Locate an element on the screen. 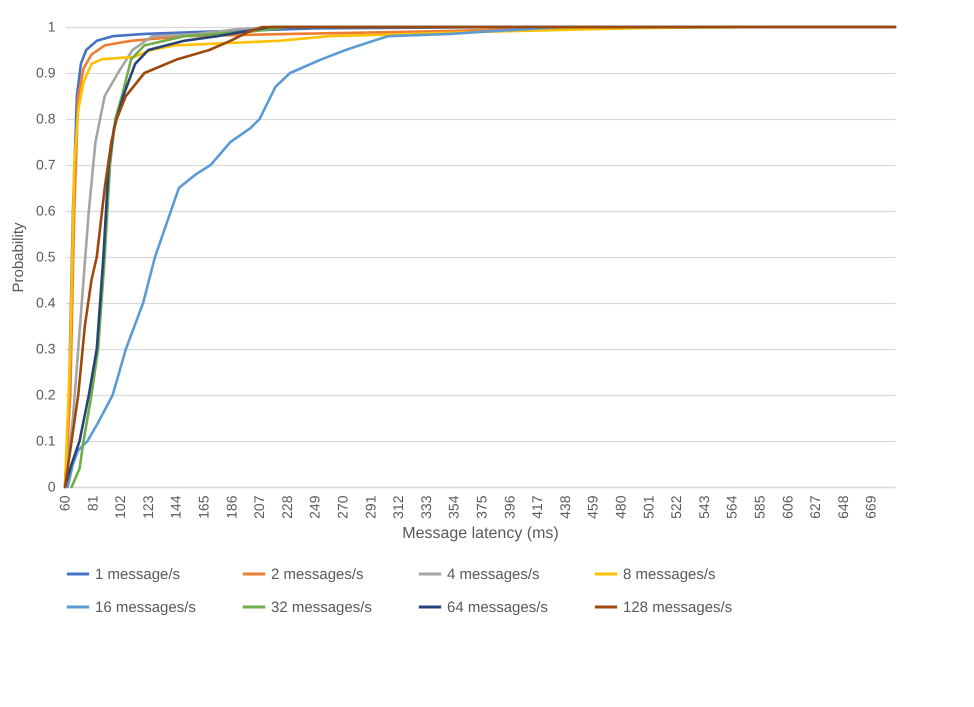 This screenshot has height=707, width=974. y-tick-label: 0.2 is located at coordinates (46, 394).